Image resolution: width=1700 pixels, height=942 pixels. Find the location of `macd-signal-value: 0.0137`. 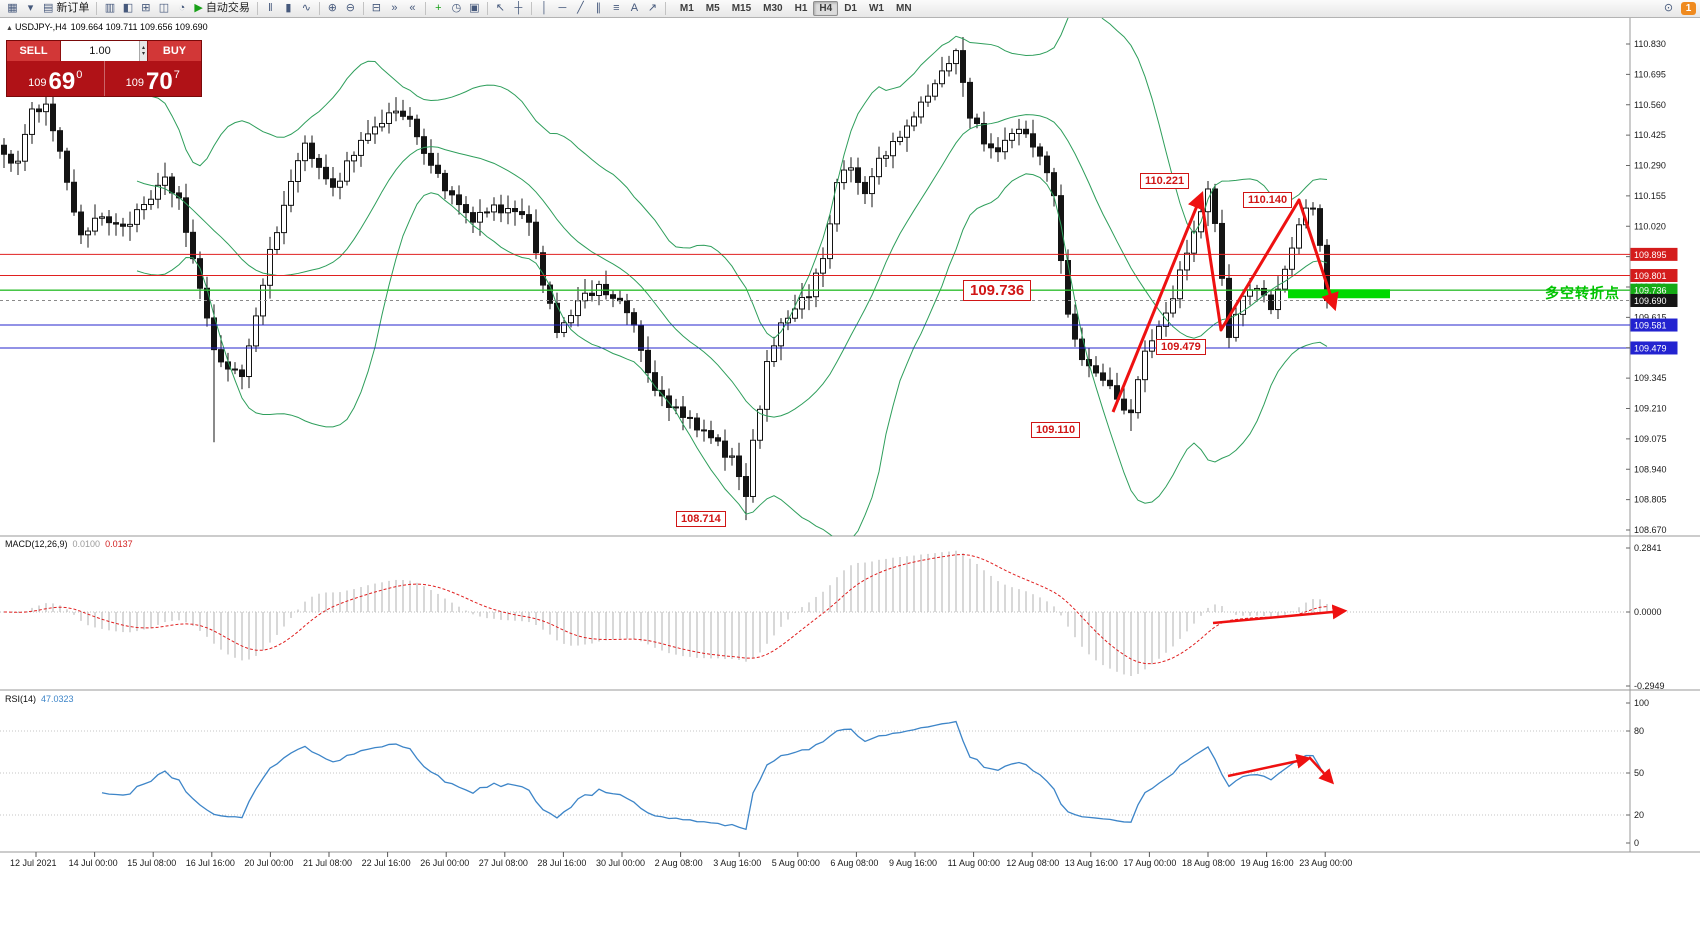

macd-signal-value: 0.0137 is located at coordinates (119, 544).